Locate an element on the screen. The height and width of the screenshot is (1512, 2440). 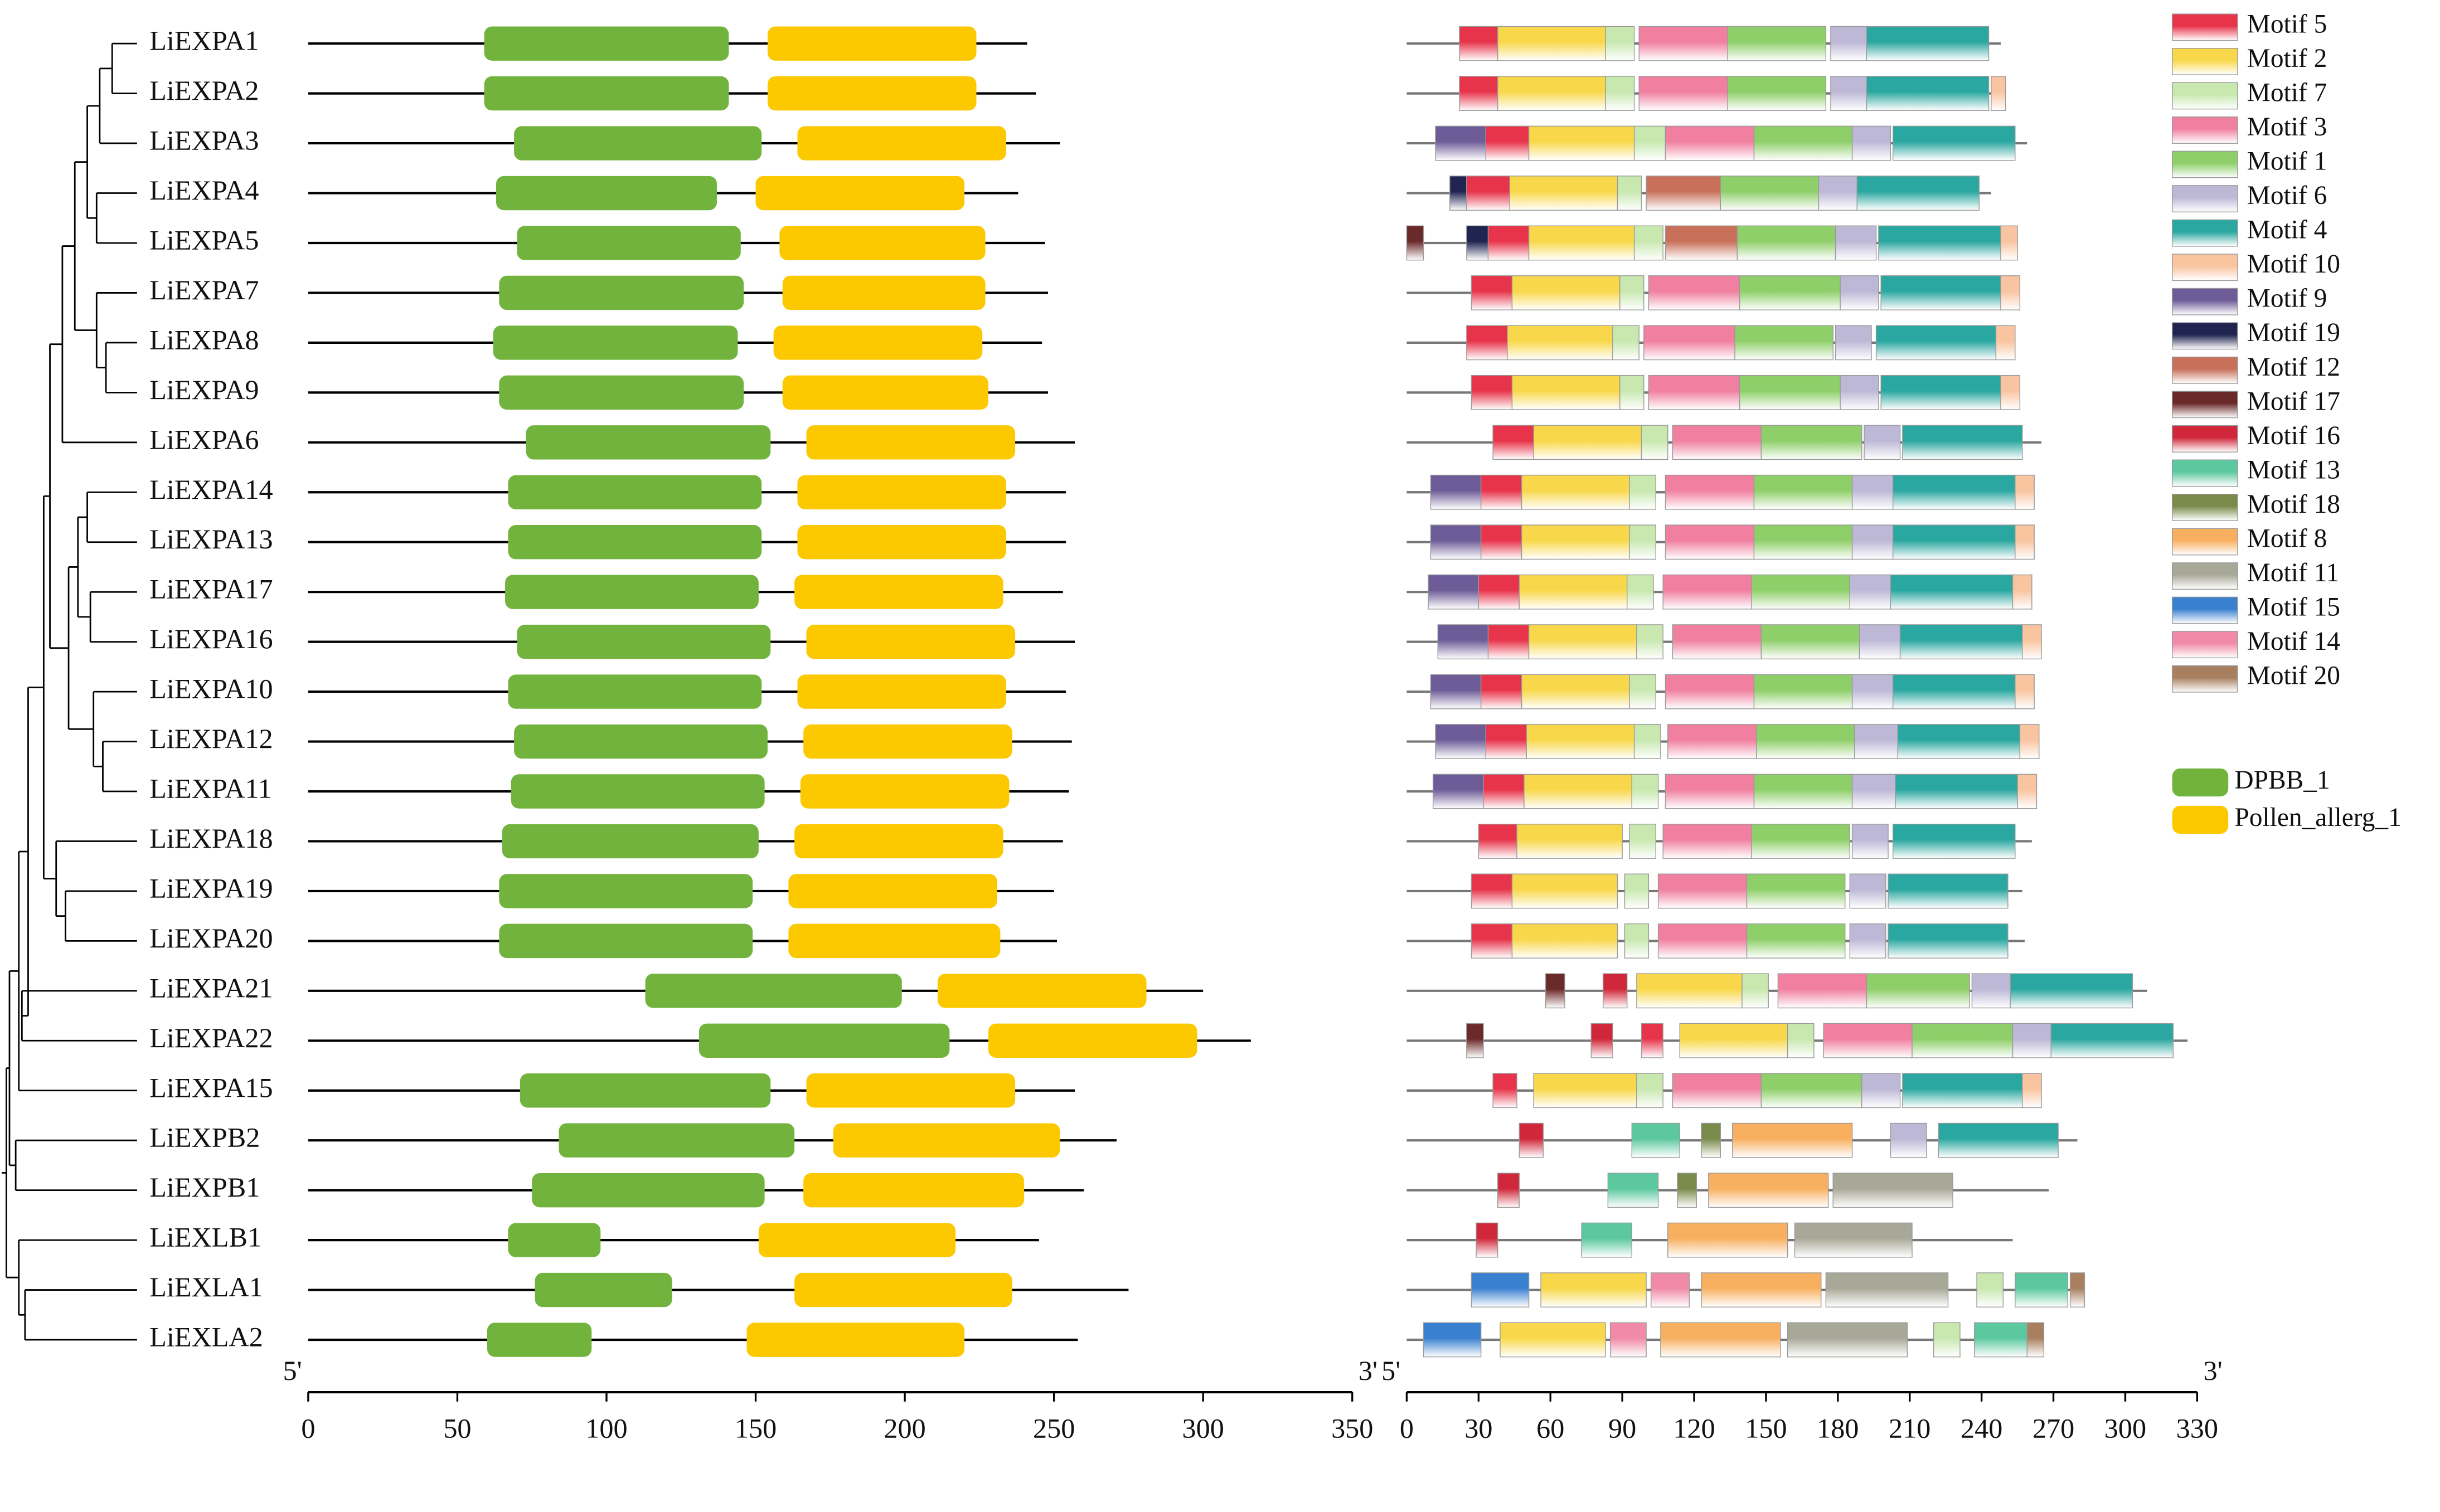
gene-name: LiEXPA12 is located at coordinates (211, 738).